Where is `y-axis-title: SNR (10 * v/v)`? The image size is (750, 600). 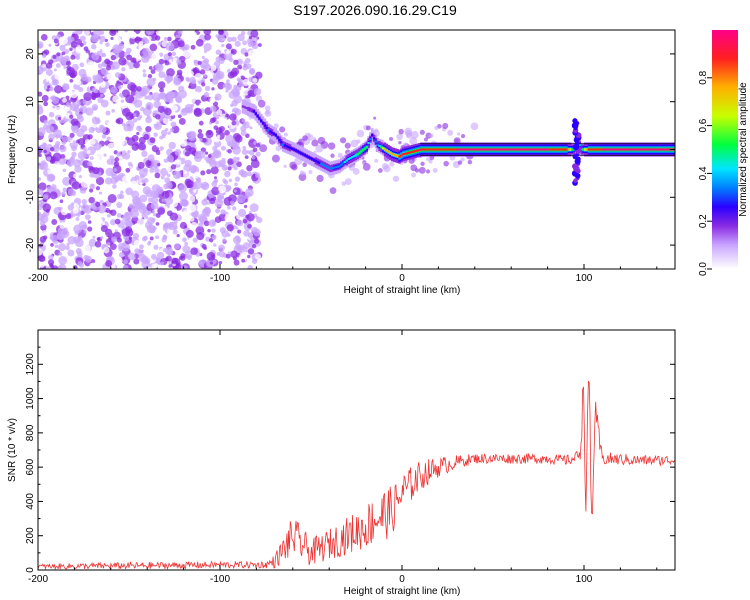 y-axis-title: SNR (10 * v/v) is located at coordinates (12, 450).